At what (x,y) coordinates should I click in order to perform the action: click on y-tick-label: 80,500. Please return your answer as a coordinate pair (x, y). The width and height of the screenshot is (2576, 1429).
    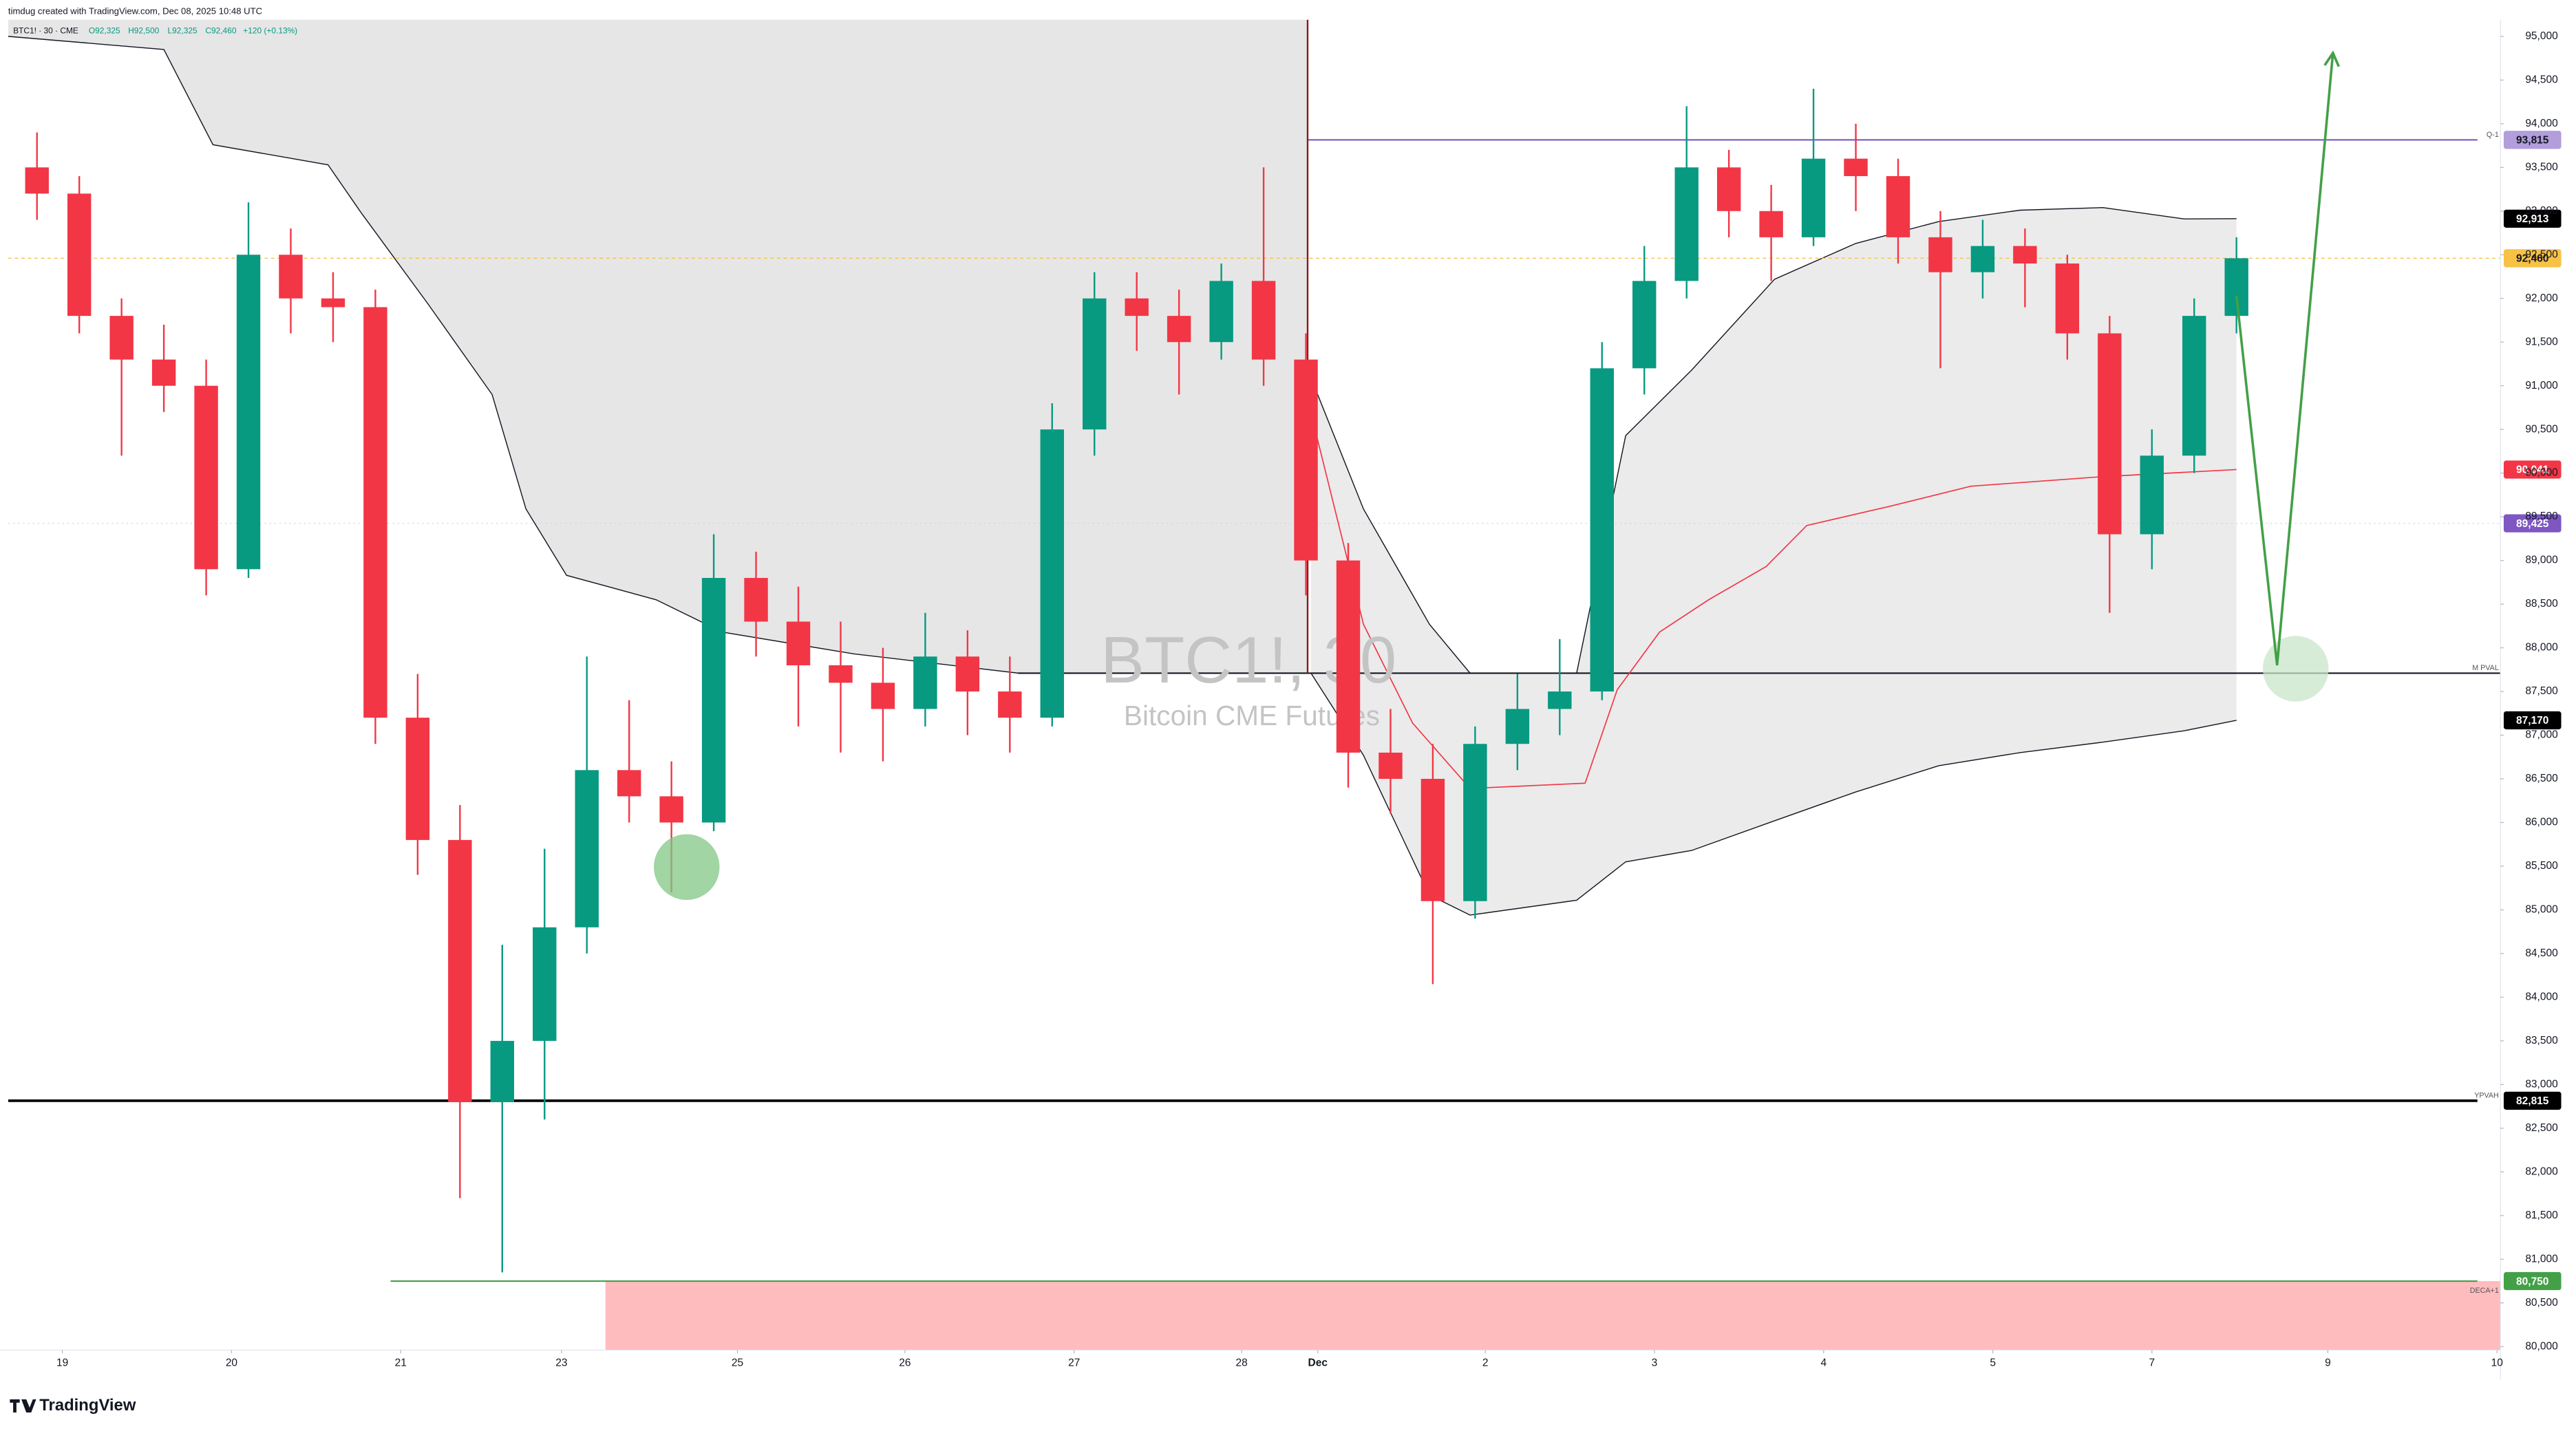
    Looking at the image, I should click on (2541, 1303).